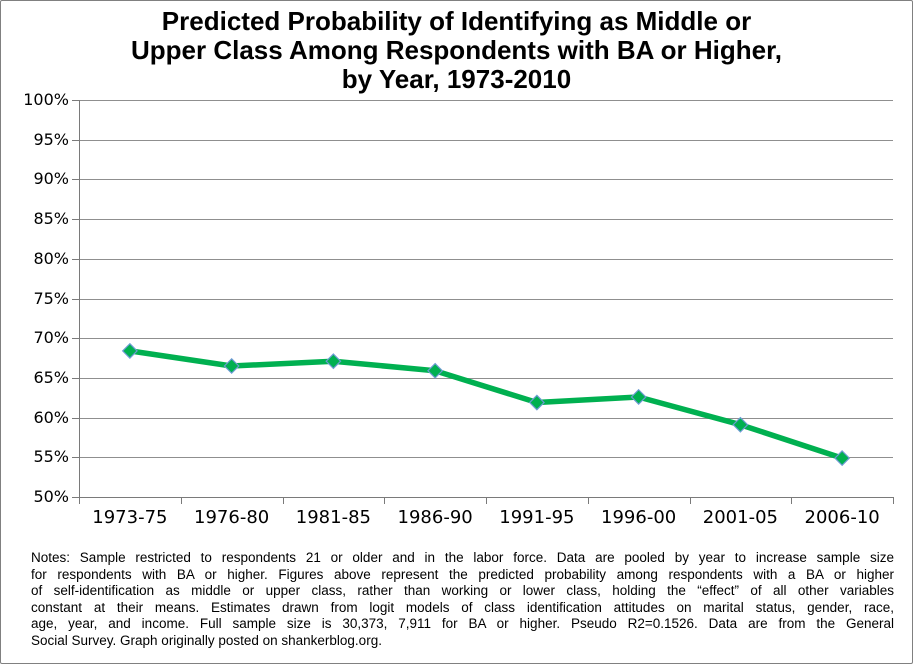 The height and width of the screenshot is (664, 913). I want to click on x-axis-label: 1991-95, so click(537, 517).